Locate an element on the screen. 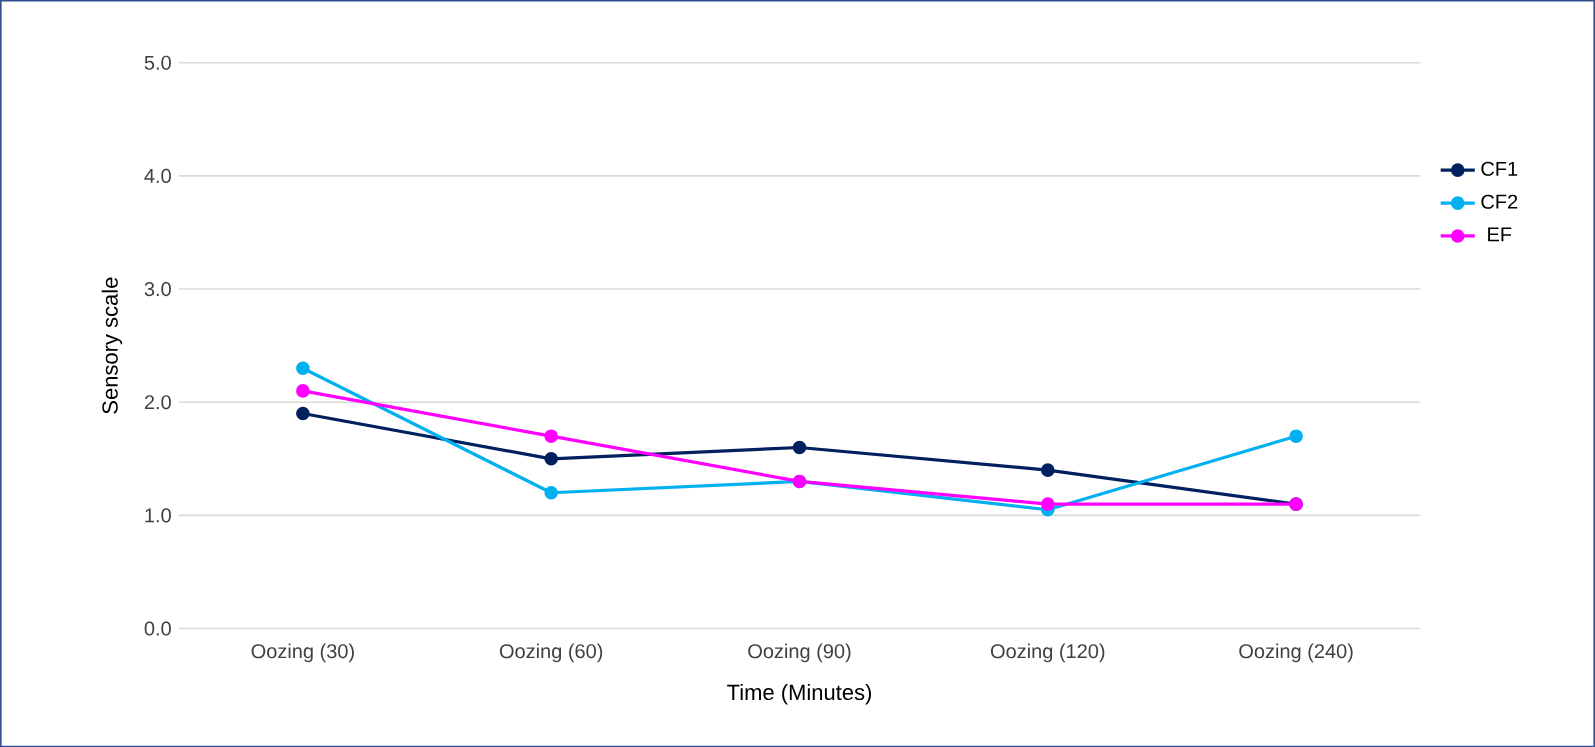 This screenshot has width=1595, height=747. y-tick-label: 0.0 is located at coordinates (157, 628).